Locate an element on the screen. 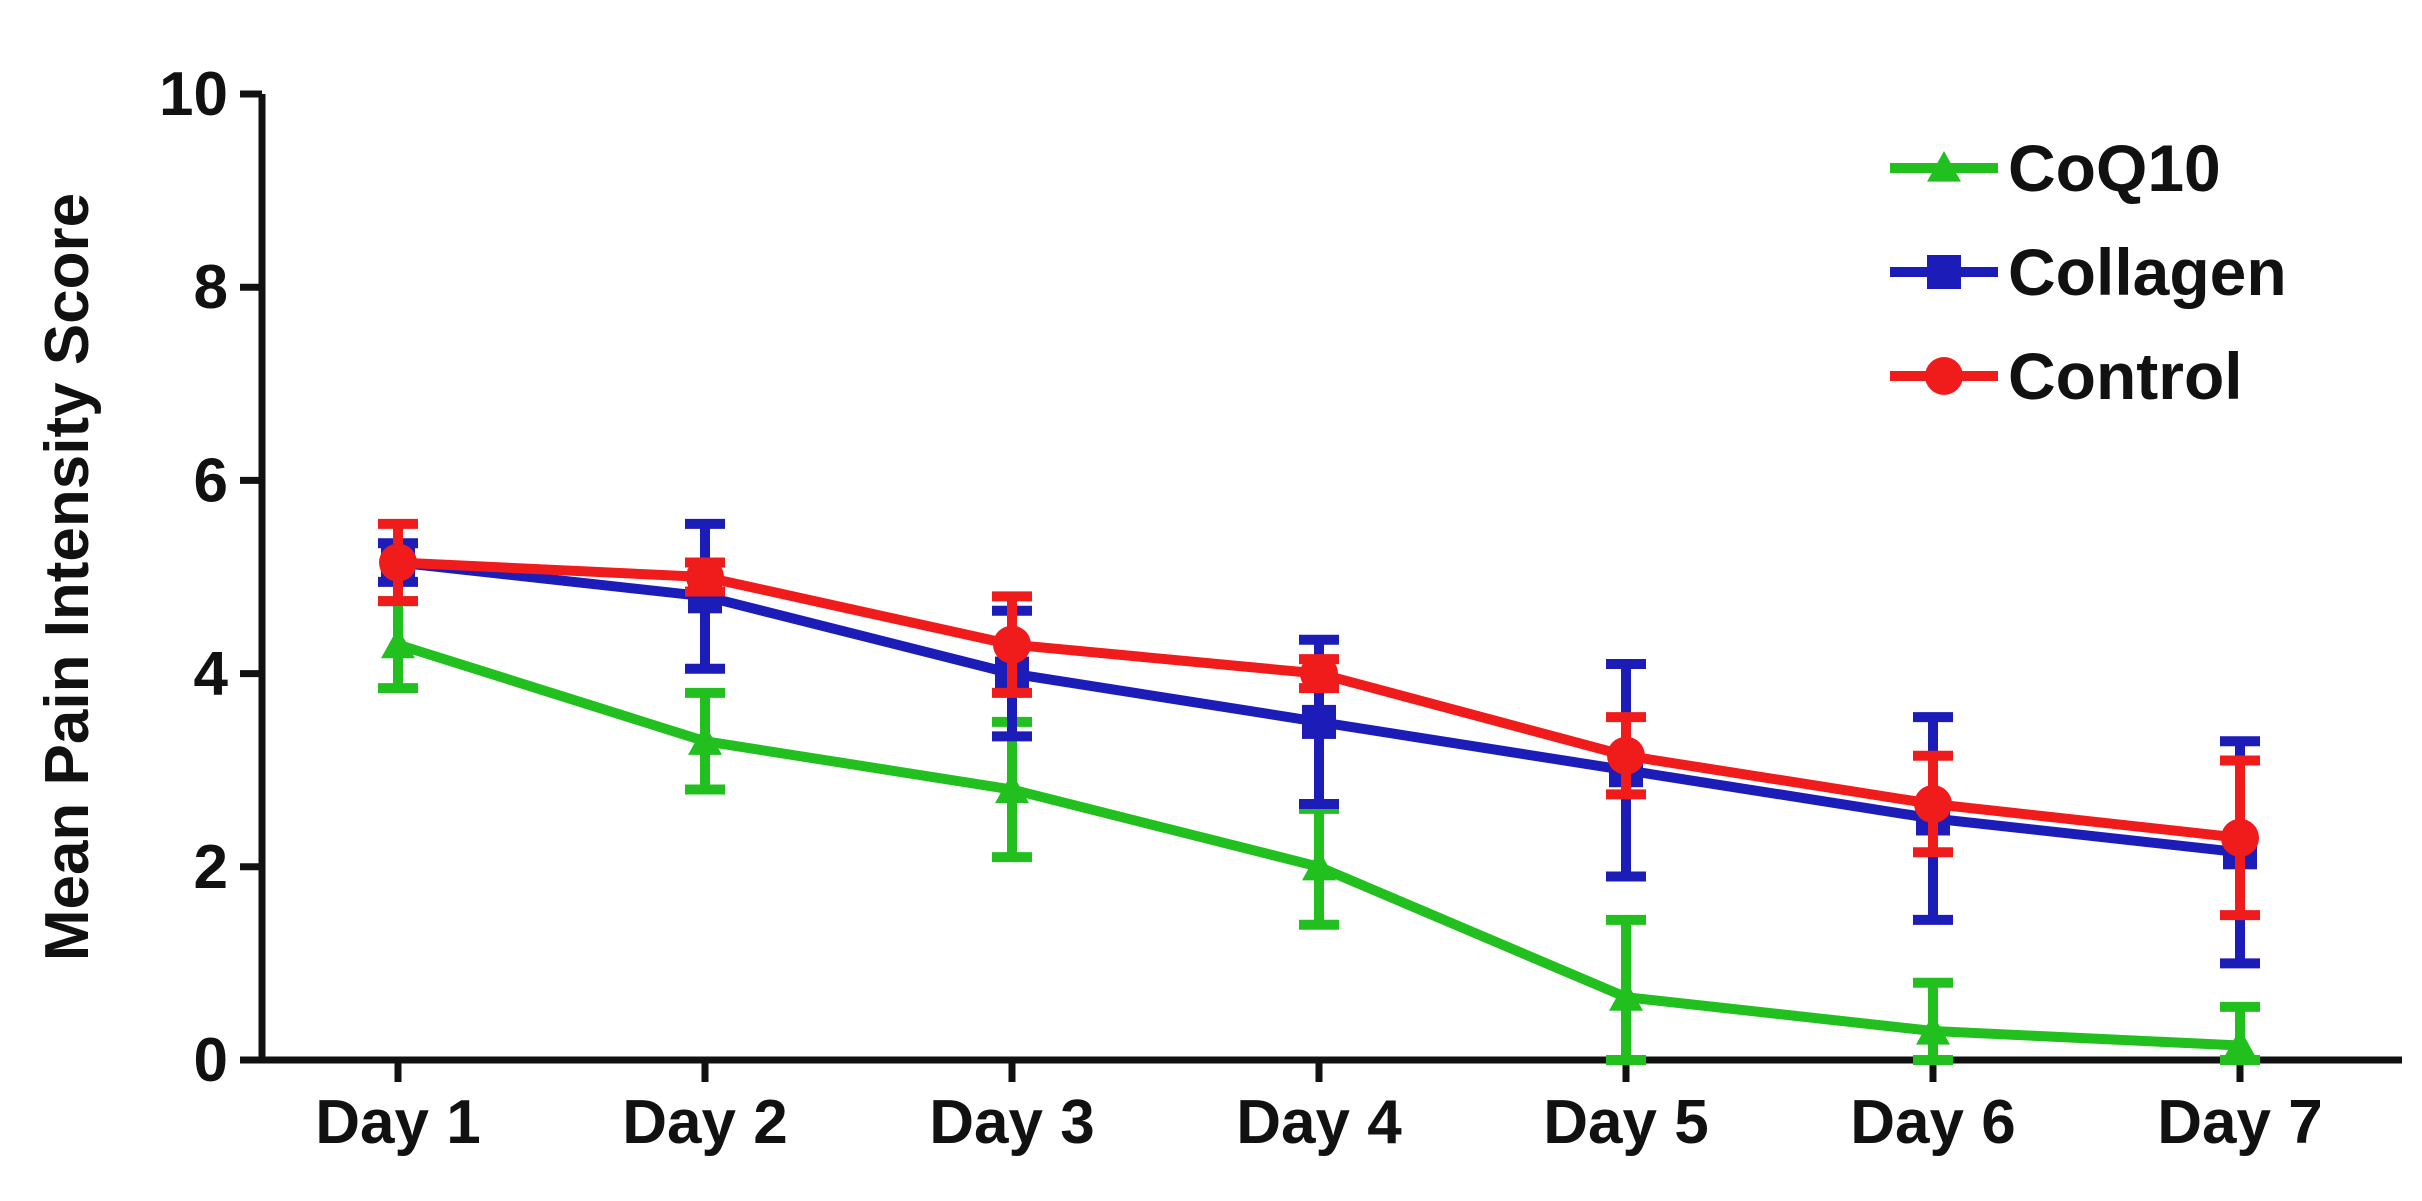 Image resolution: width=2422 pixels, height=1201 pixels. x-tick-label: Day 1 is located at coordinates (397, 1122).